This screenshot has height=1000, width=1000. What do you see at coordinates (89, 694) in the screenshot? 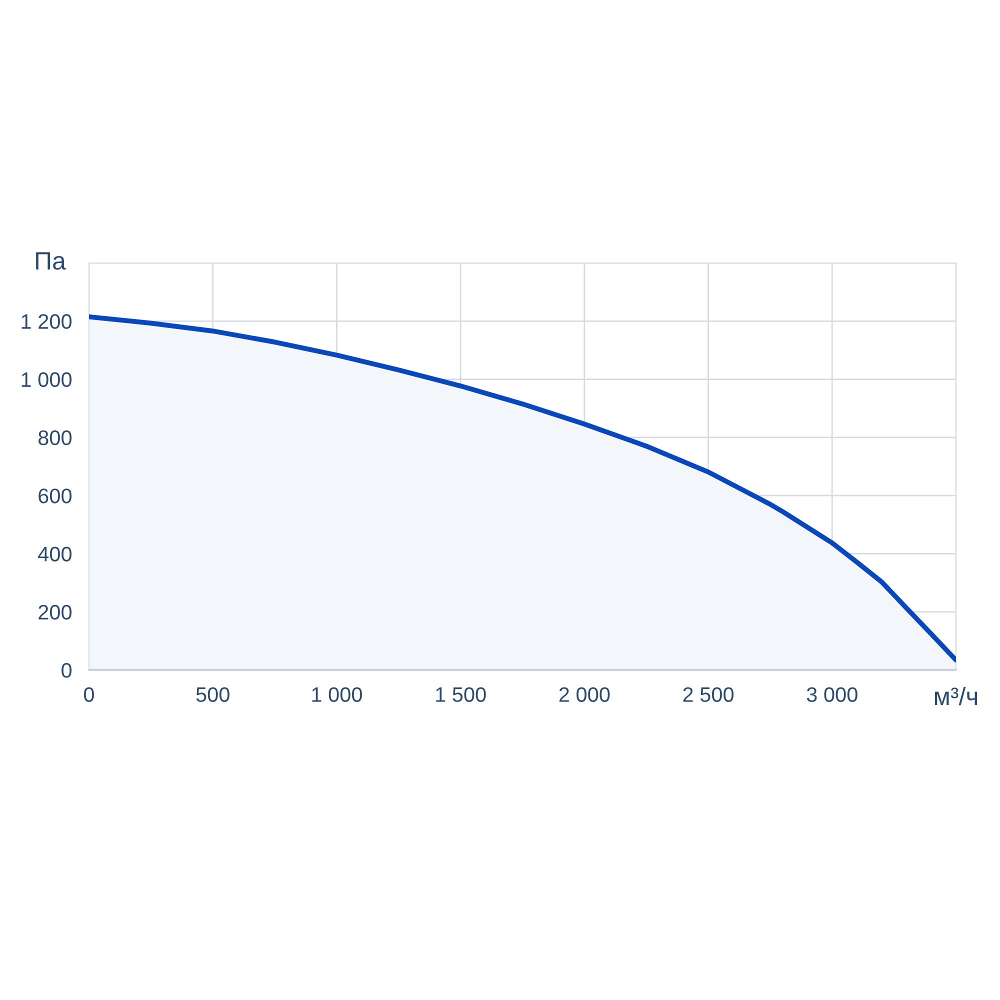
I see `x-tick-label: 0` at bounding box center [89, 694].